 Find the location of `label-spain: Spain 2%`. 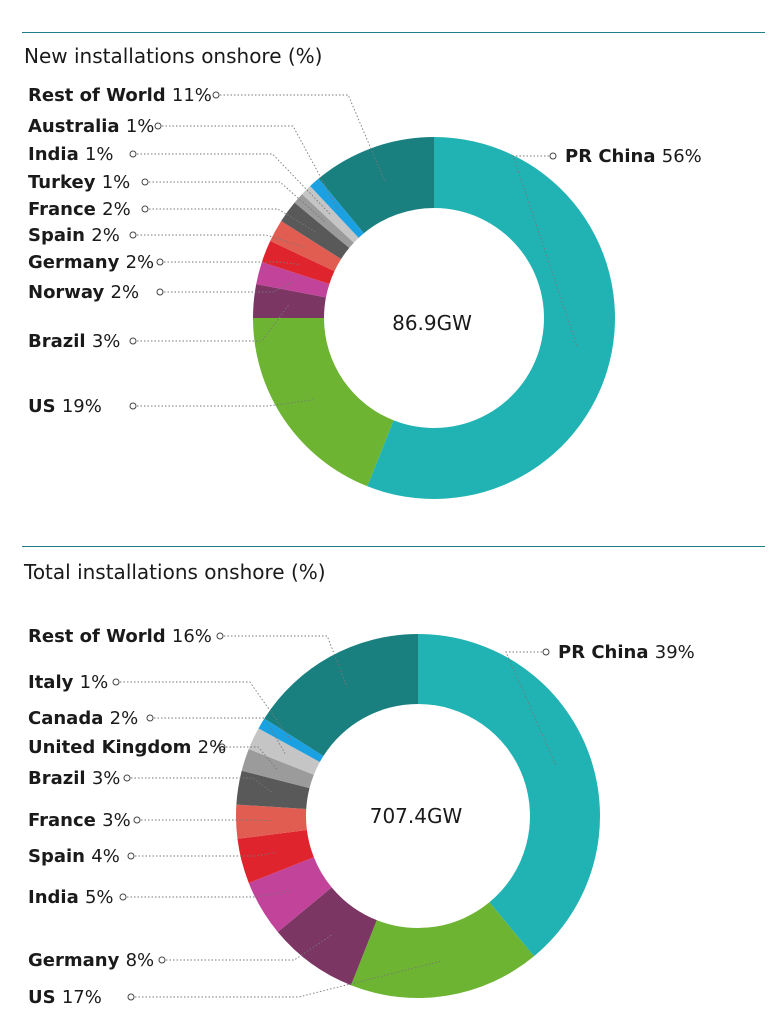

label-spain: Spain 2% is located at coordinates (74, 235).